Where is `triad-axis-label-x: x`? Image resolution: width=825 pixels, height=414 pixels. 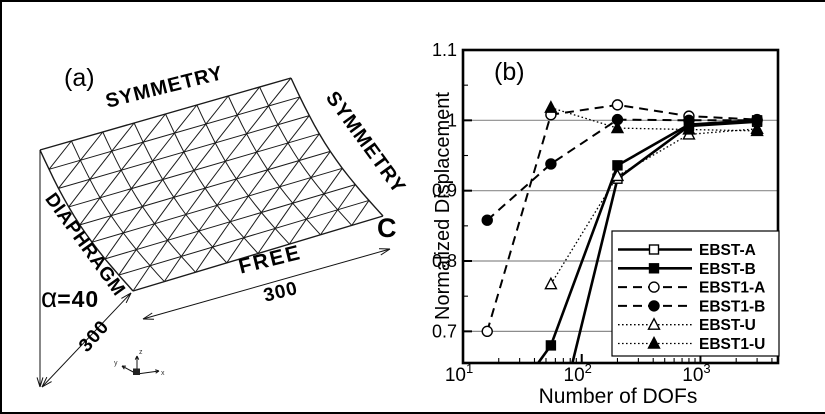 triad-axis-label-x: x is located at coordinates (163, 373).